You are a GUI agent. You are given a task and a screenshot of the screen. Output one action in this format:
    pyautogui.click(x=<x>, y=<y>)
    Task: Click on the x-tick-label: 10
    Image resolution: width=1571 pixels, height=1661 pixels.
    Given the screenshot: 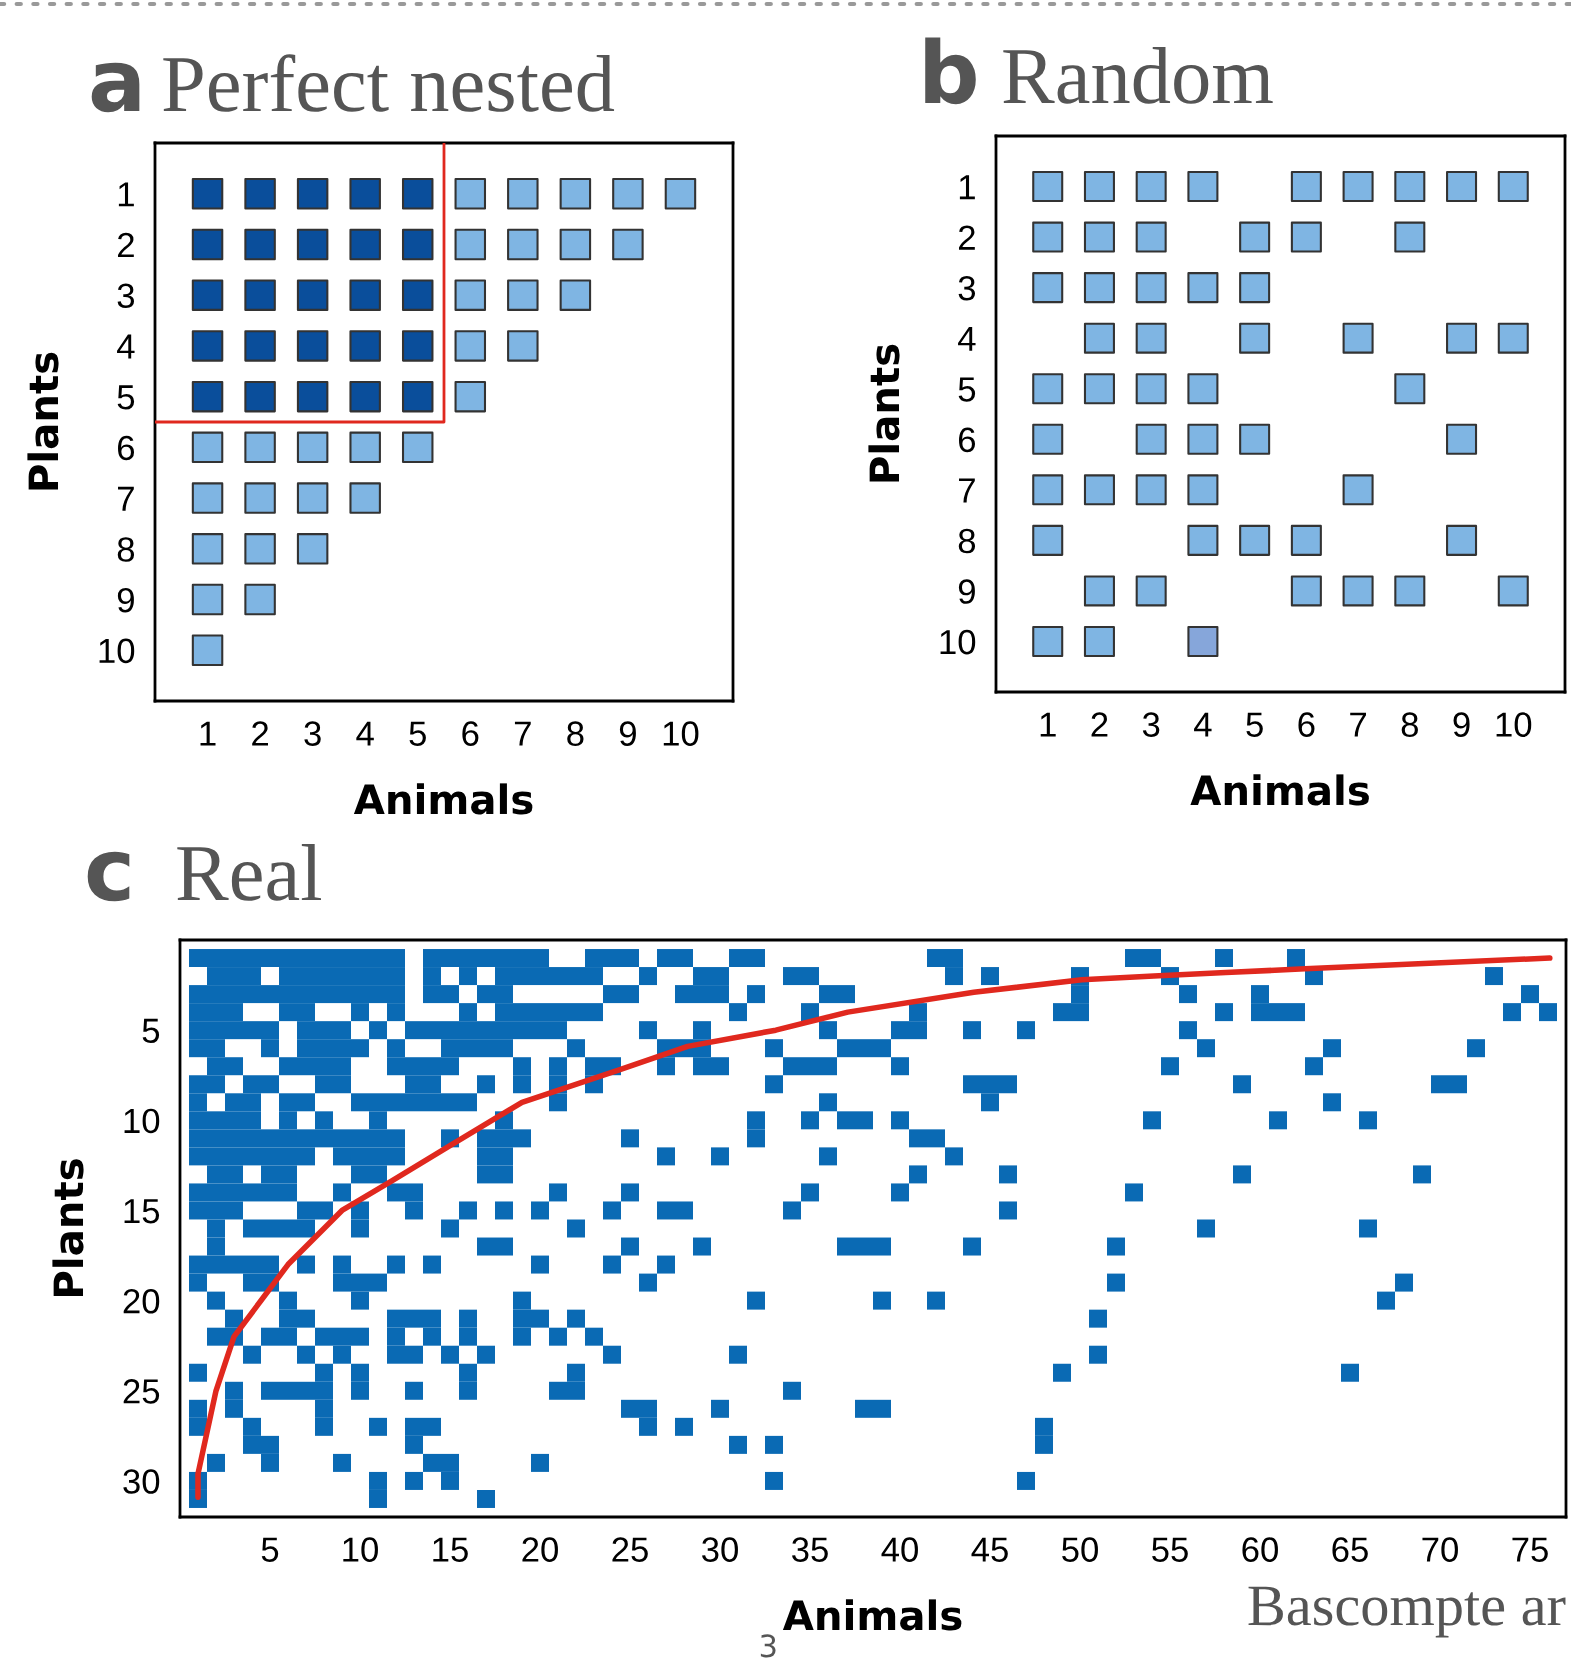 What is the action you would take?
    pyautogui.click(x=1514, y=724)
    